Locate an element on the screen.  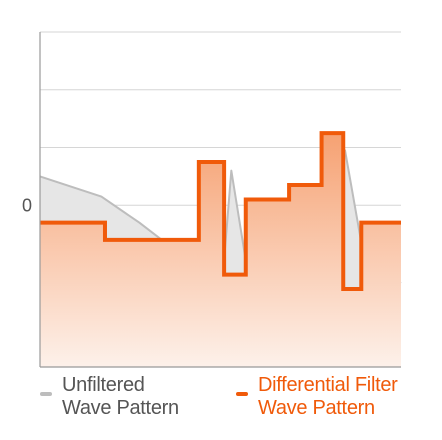
legend-label-unfiltered: Unfiltered Wave Pattern is located at coordinates (120, 397).